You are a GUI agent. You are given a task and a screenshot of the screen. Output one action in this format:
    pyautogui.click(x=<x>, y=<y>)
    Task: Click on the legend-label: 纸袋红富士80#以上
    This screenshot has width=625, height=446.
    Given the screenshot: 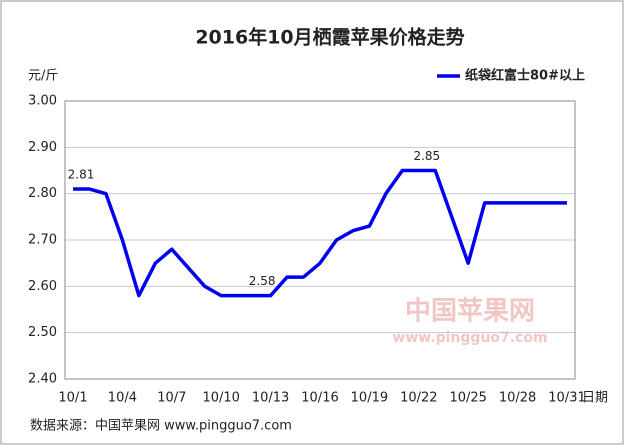 What is the action you would take?
    pyautogui.click(x=525, y=76)
    